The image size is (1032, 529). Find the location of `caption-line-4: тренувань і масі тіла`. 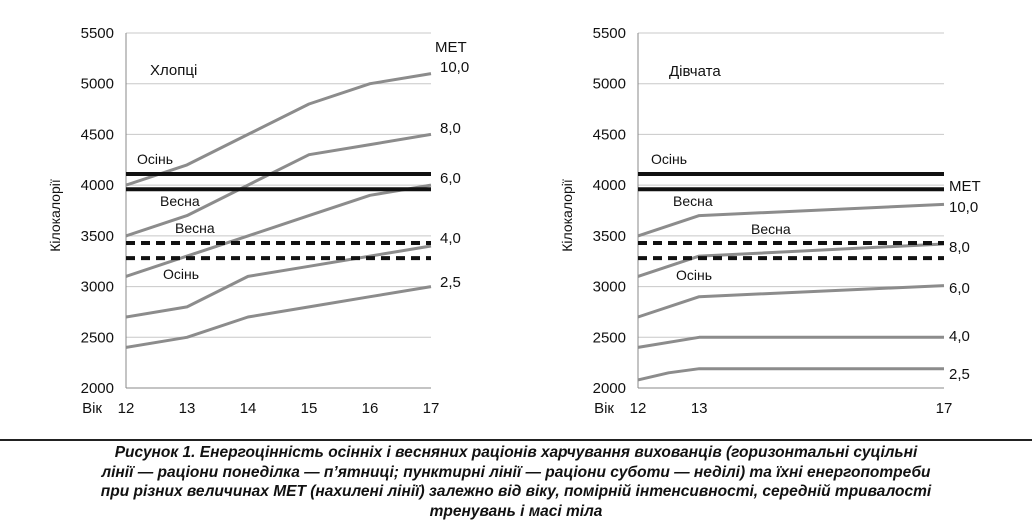

caption-line-4: тренувань і масі тіла is located at coordinates (516, 511).